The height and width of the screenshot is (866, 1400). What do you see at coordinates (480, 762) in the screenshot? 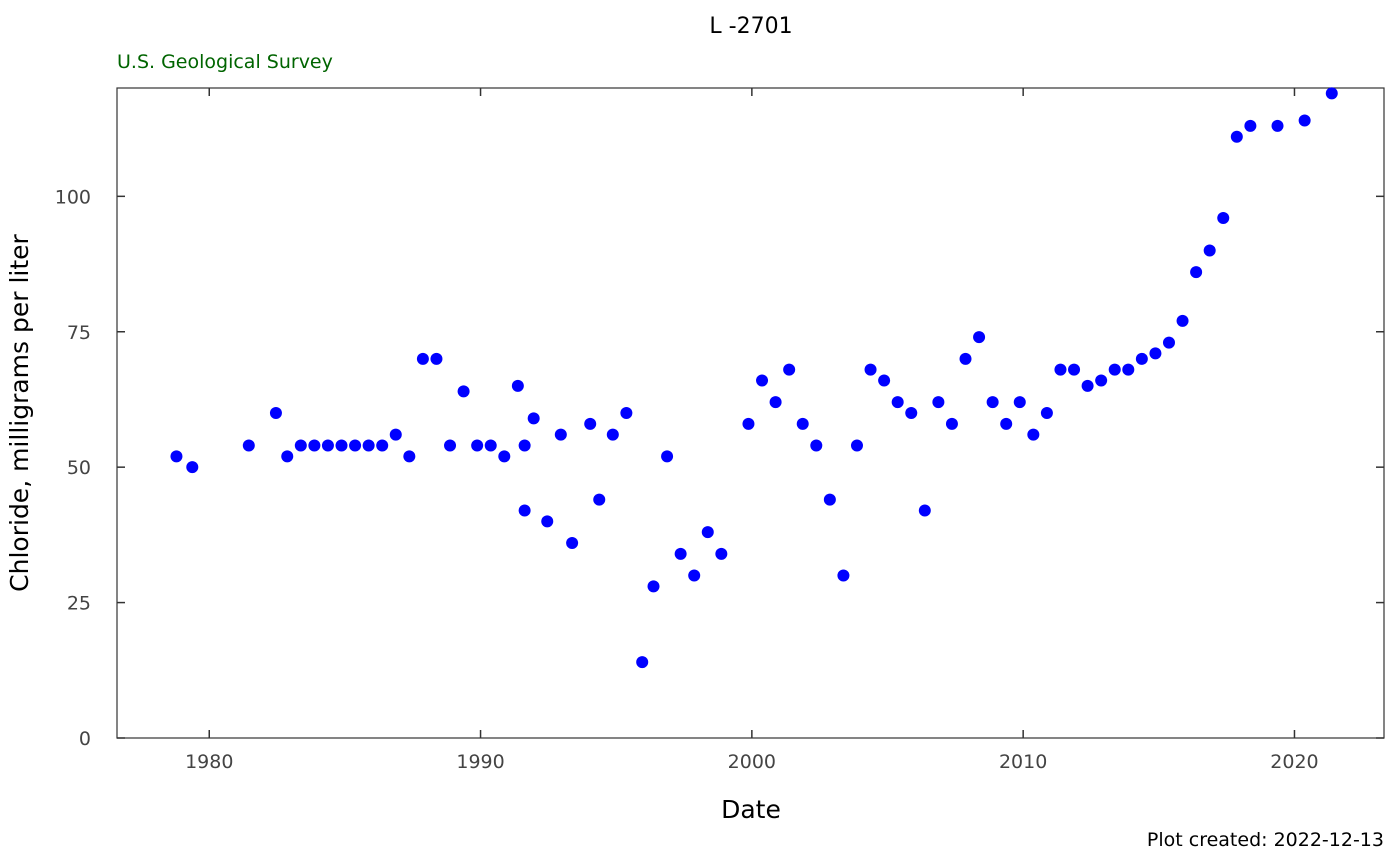
I see `x-tick-label: 1990` at bounding box center [480, 762].